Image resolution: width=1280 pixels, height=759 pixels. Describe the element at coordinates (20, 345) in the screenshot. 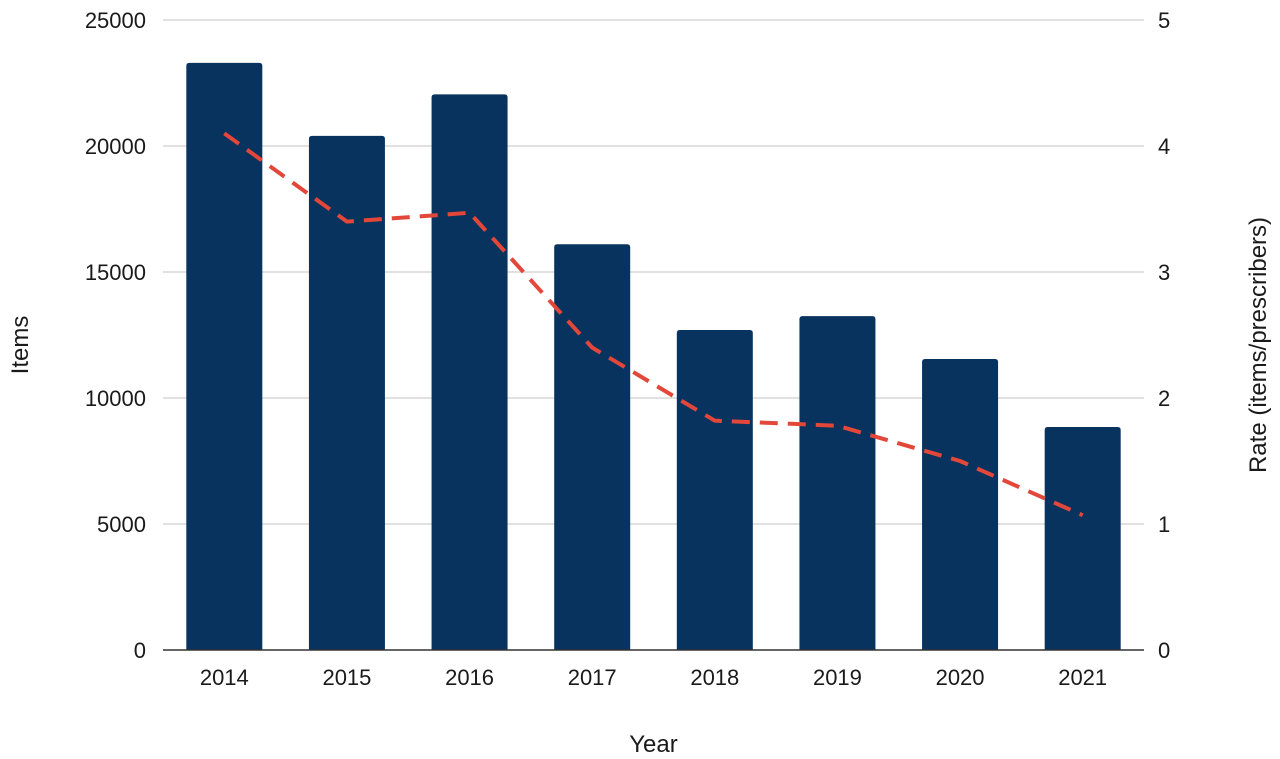

I see `y-axis-title: Items` at that location.